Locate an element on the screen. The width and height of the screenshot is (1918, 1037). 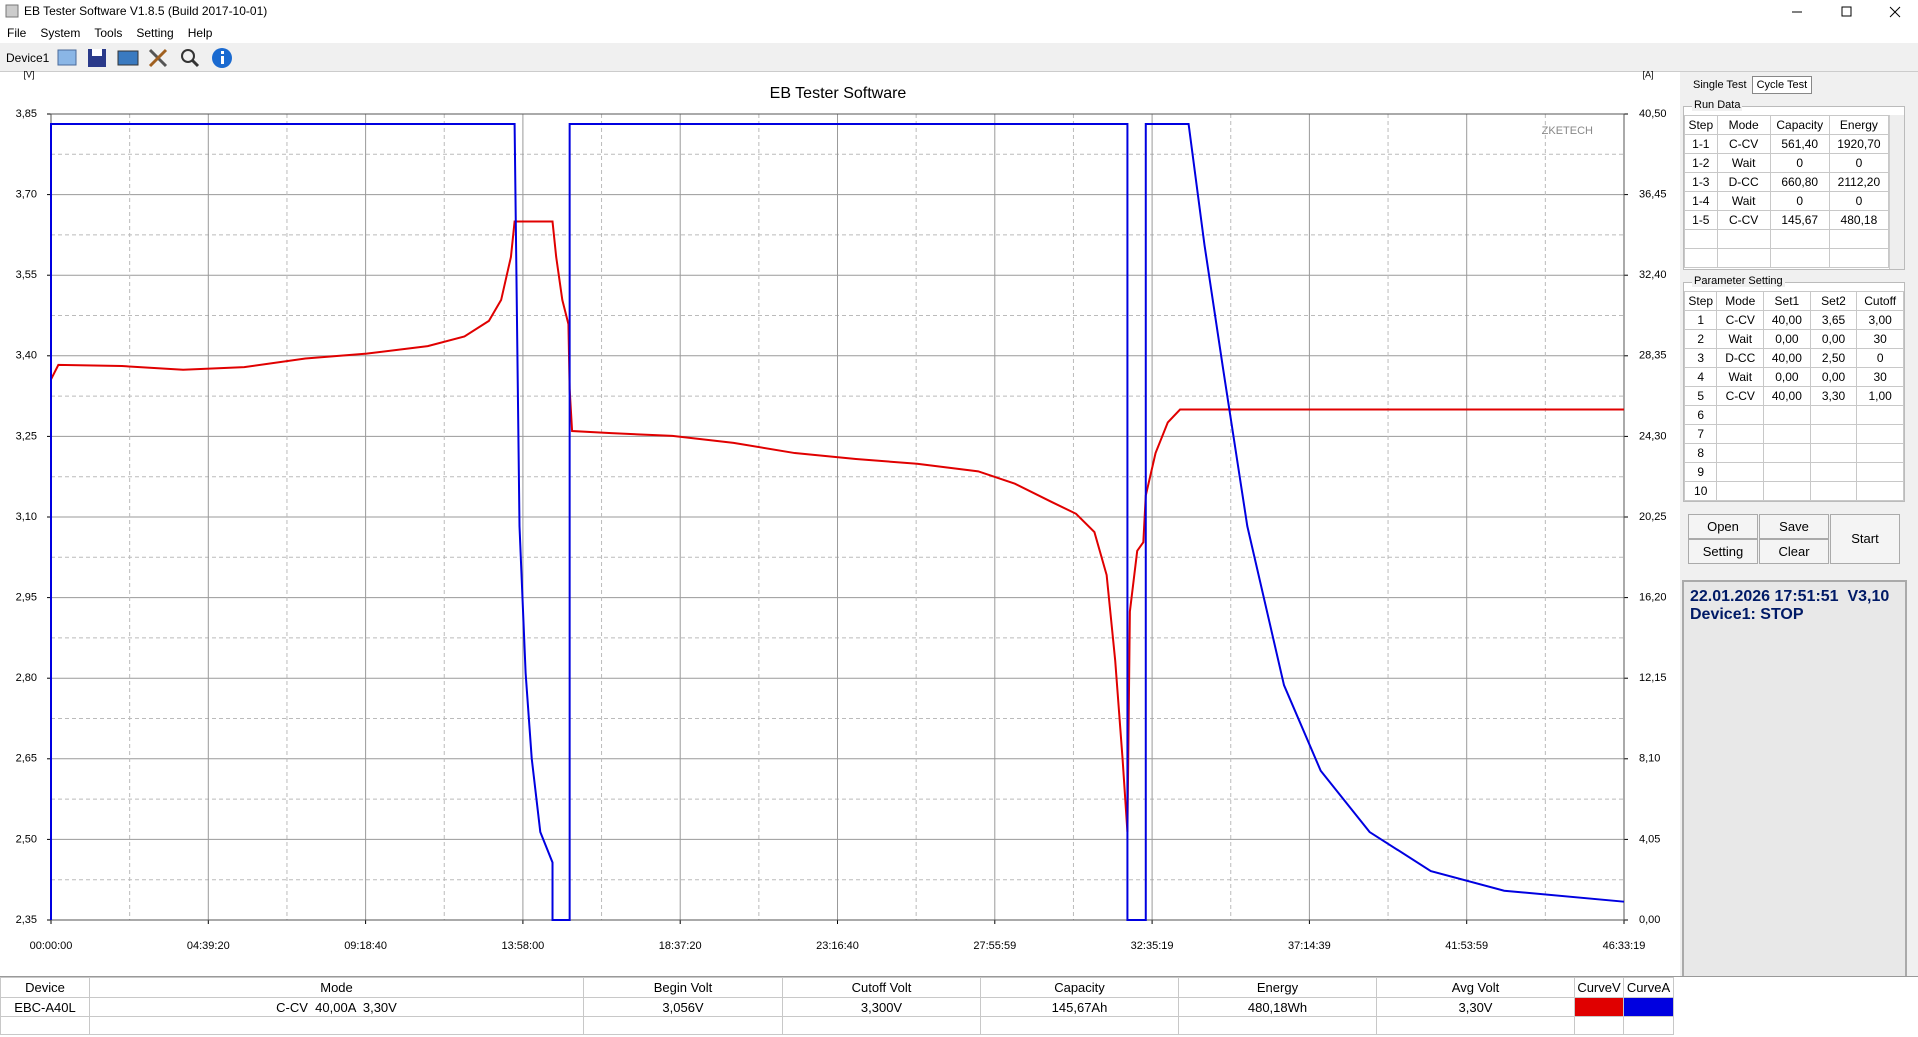
menu-item: System is located at coordinates (60, 33).